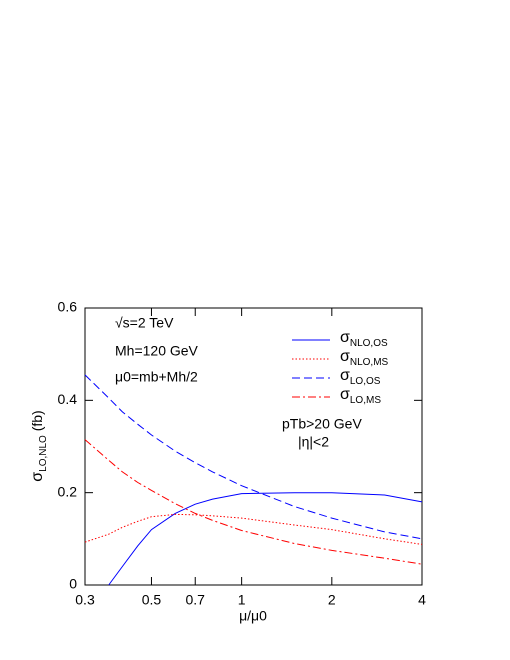  What do you see at coordinates (196, 600) in the screenshot?
I see `x-tick-label: 0.7` at bounding box center [196, 600].